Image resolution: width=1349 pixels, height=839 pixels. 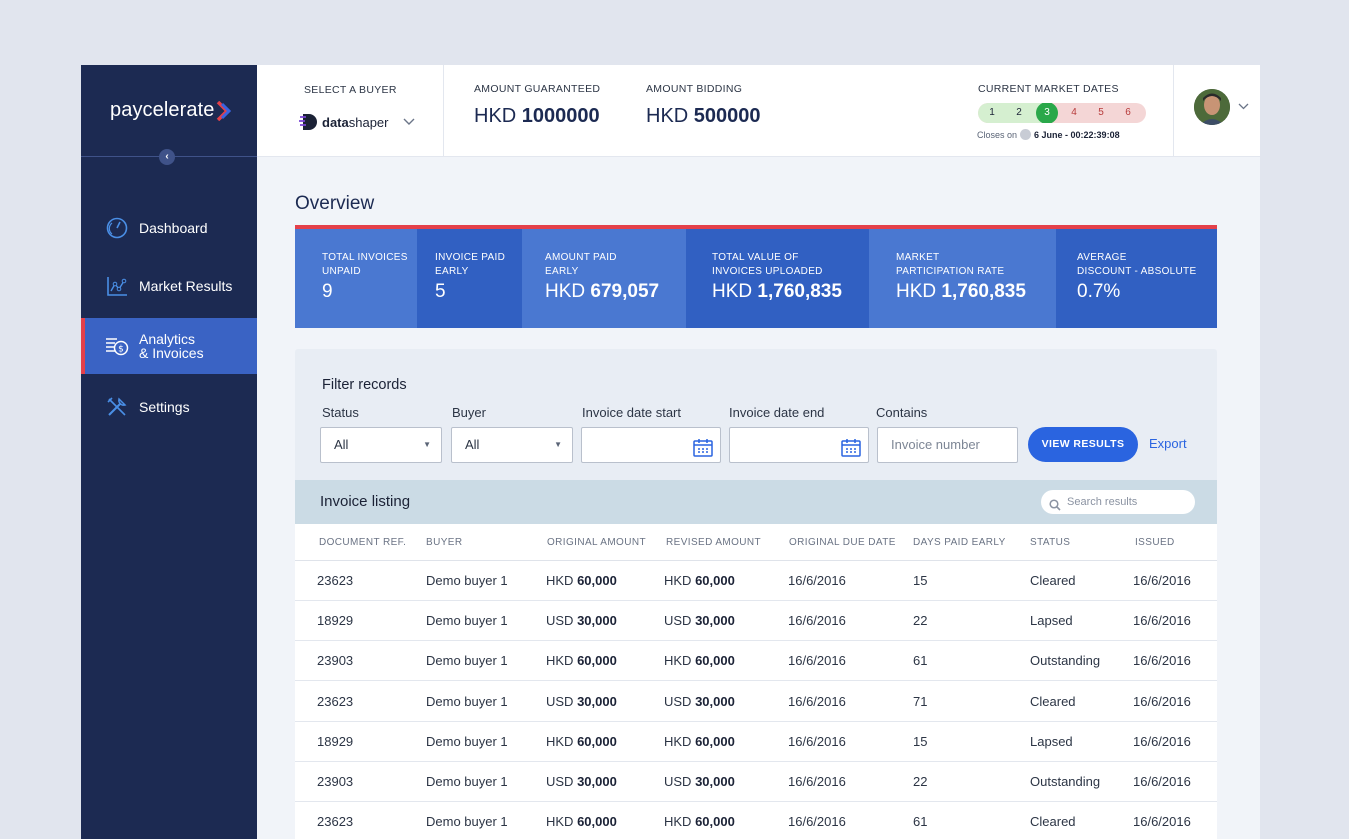 I want to click on brand-chevron-icon, so click(x=224, y=110).